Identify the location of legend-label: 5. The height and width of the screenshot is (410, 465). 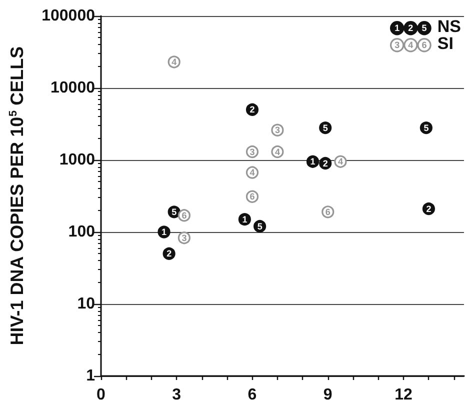
(424, 28).